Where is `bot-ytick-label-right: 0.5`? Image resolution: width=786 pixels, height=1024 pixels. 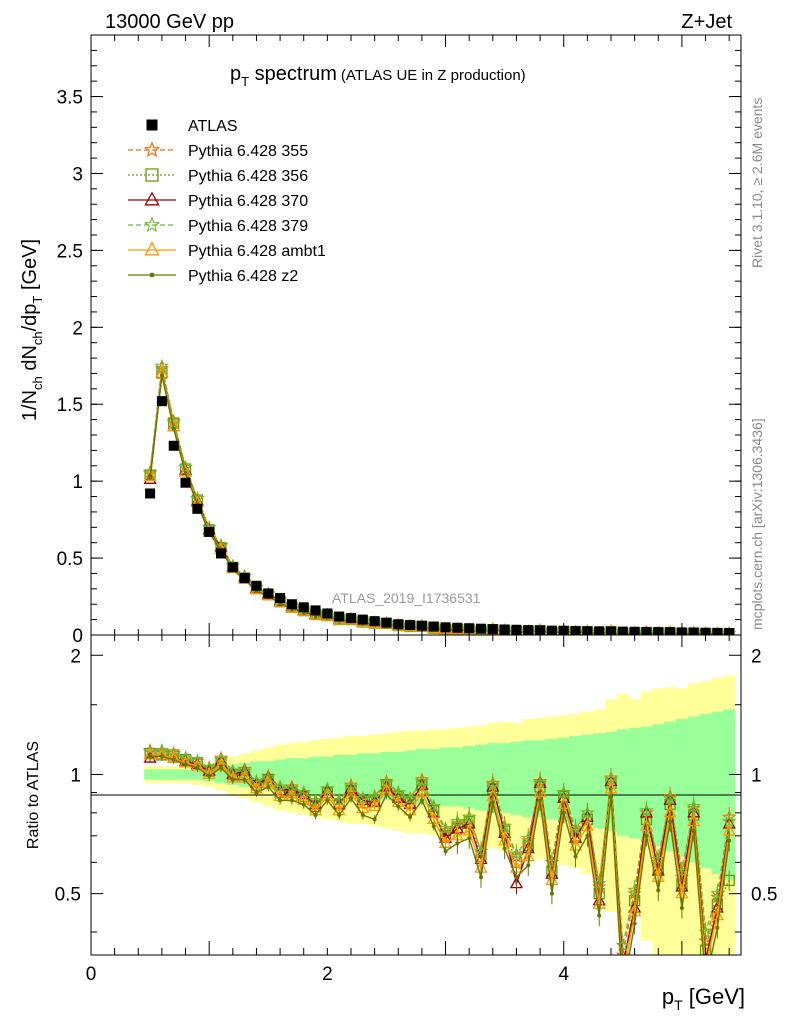
bot-ytick-label-right: 0.5 is located at coordinates (764, 895).